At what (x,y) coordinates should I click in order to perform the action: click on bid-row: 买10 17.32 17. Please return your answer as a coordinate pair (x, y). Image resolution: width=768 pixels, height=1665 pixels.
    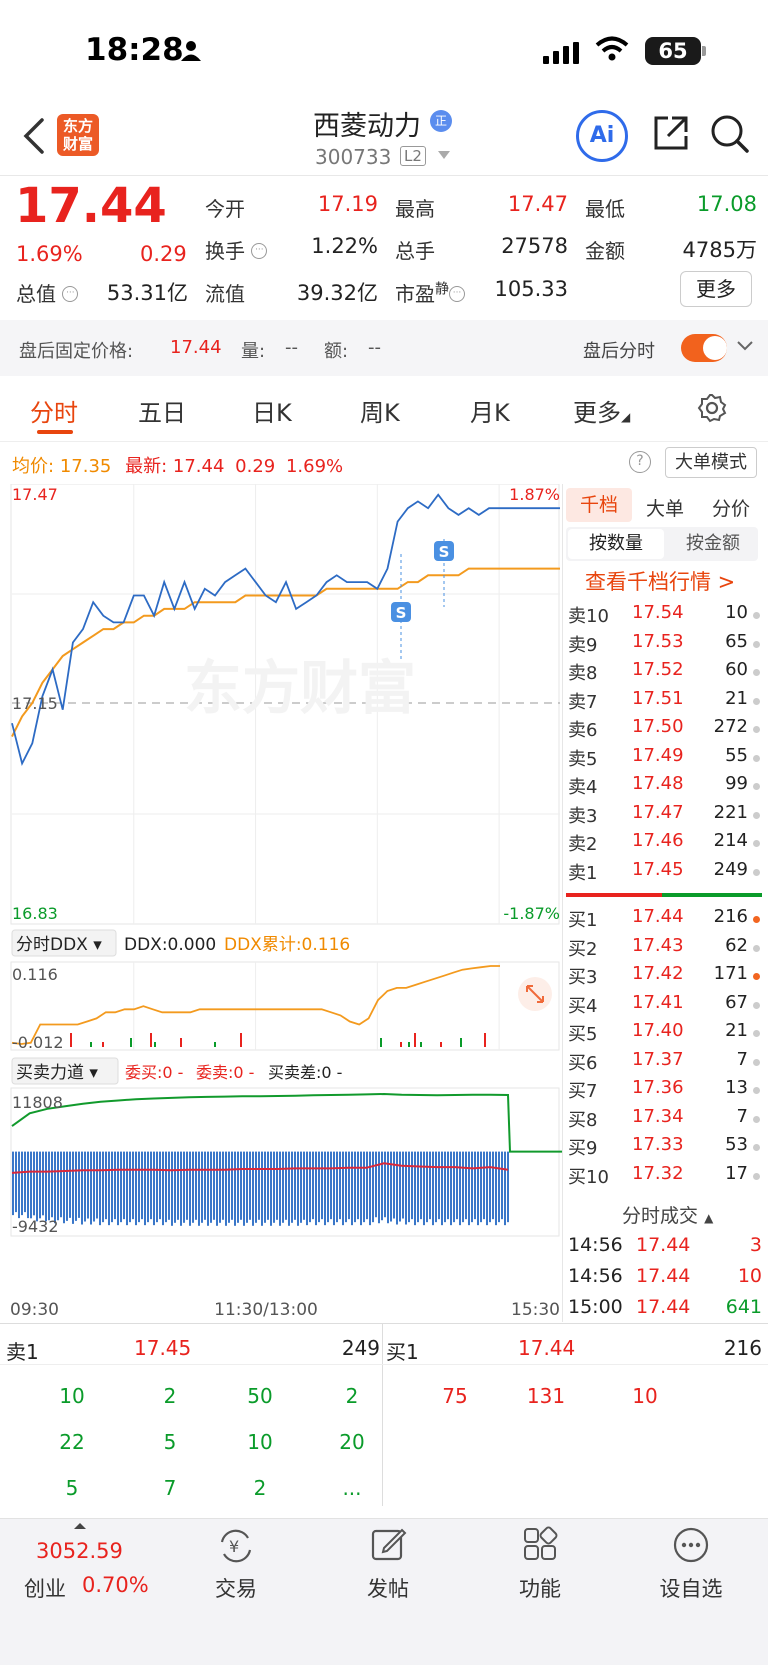
    Looking at the image, I should click on (664, 1177).